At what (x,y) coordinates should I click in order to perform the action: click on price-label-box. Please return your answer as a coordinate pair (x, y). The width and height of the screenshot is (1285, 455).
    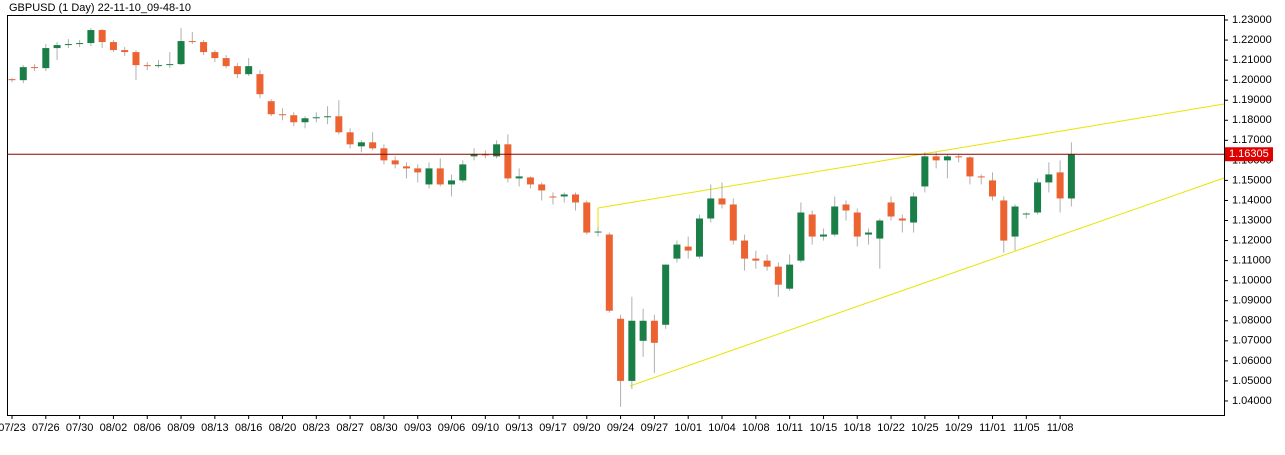
    Looking at the image, I should click on (1249, 154).